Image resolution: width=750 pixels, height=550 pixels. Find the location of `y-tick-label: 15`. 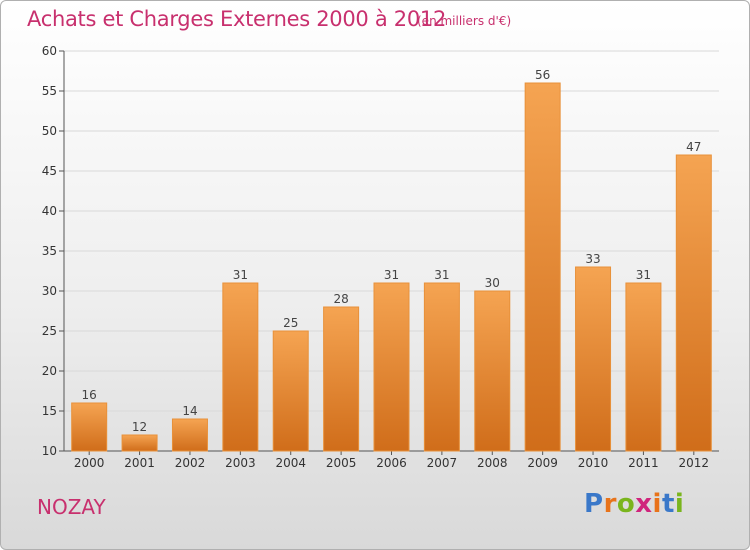

y-tick-label: 15 is located at coordinates (49, 411).